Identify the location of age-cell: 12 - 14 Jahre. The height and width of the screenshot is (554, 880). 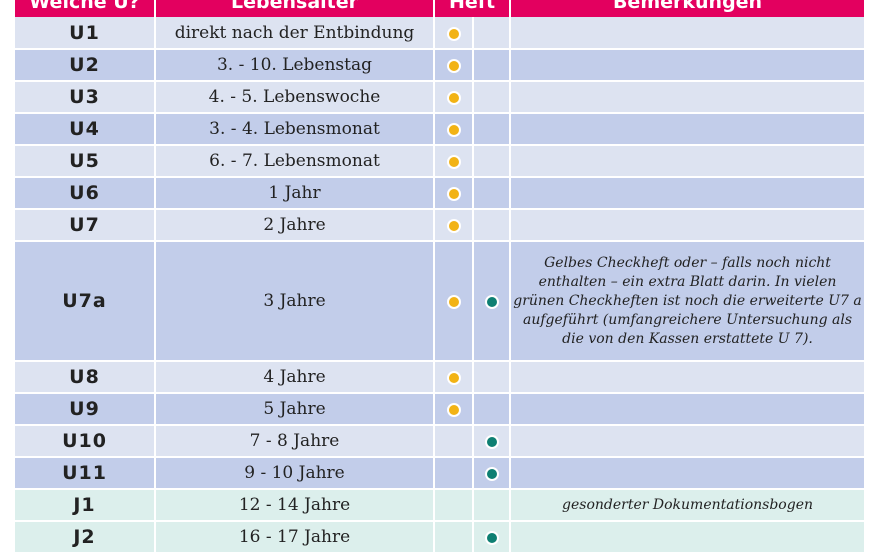
(295, 505).